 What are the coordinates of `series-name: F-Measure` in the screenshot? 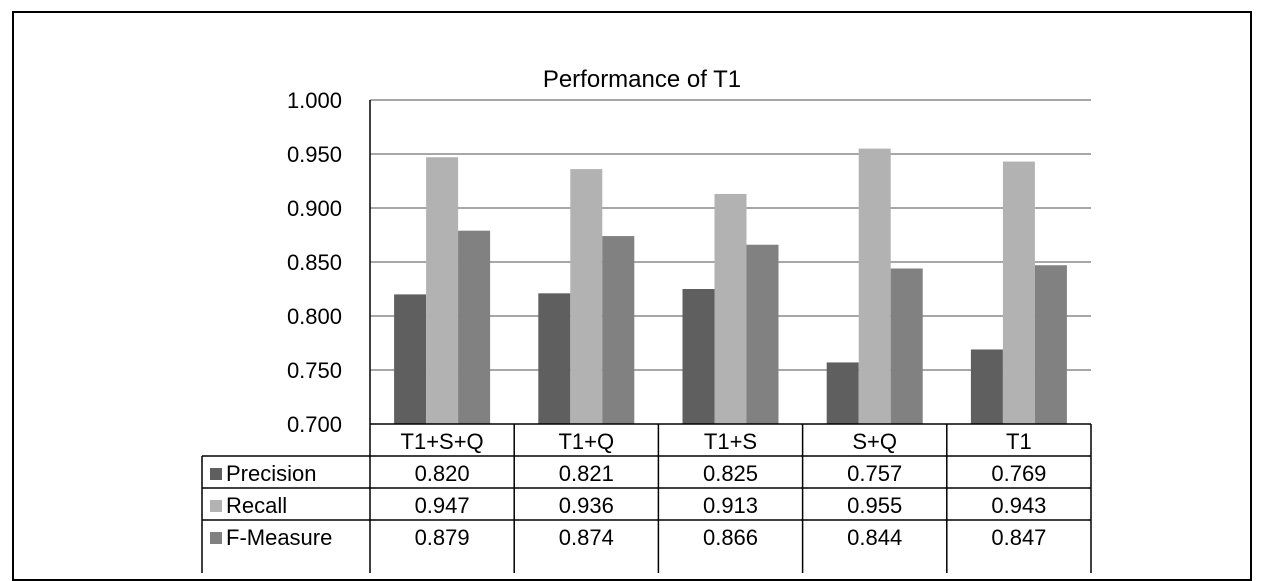 It's located at (279, 537).